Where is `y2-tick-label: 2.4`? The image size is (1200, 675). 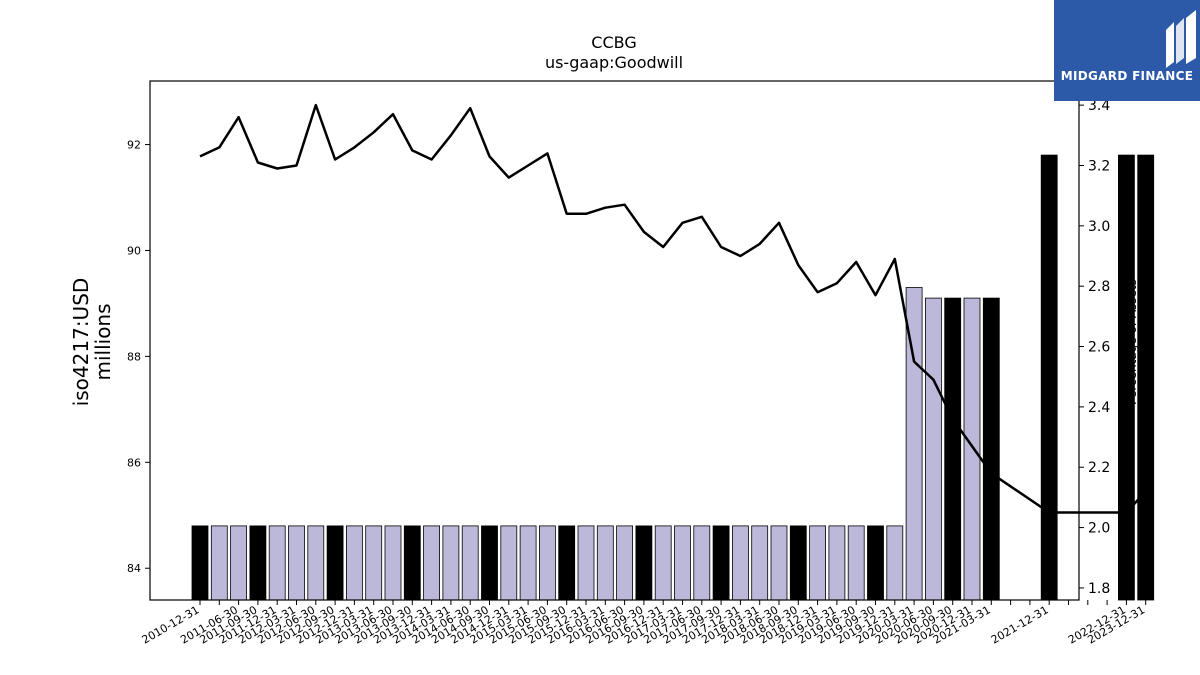
y2-tick-label: 2.4 is located at coordinates (1099, 408).